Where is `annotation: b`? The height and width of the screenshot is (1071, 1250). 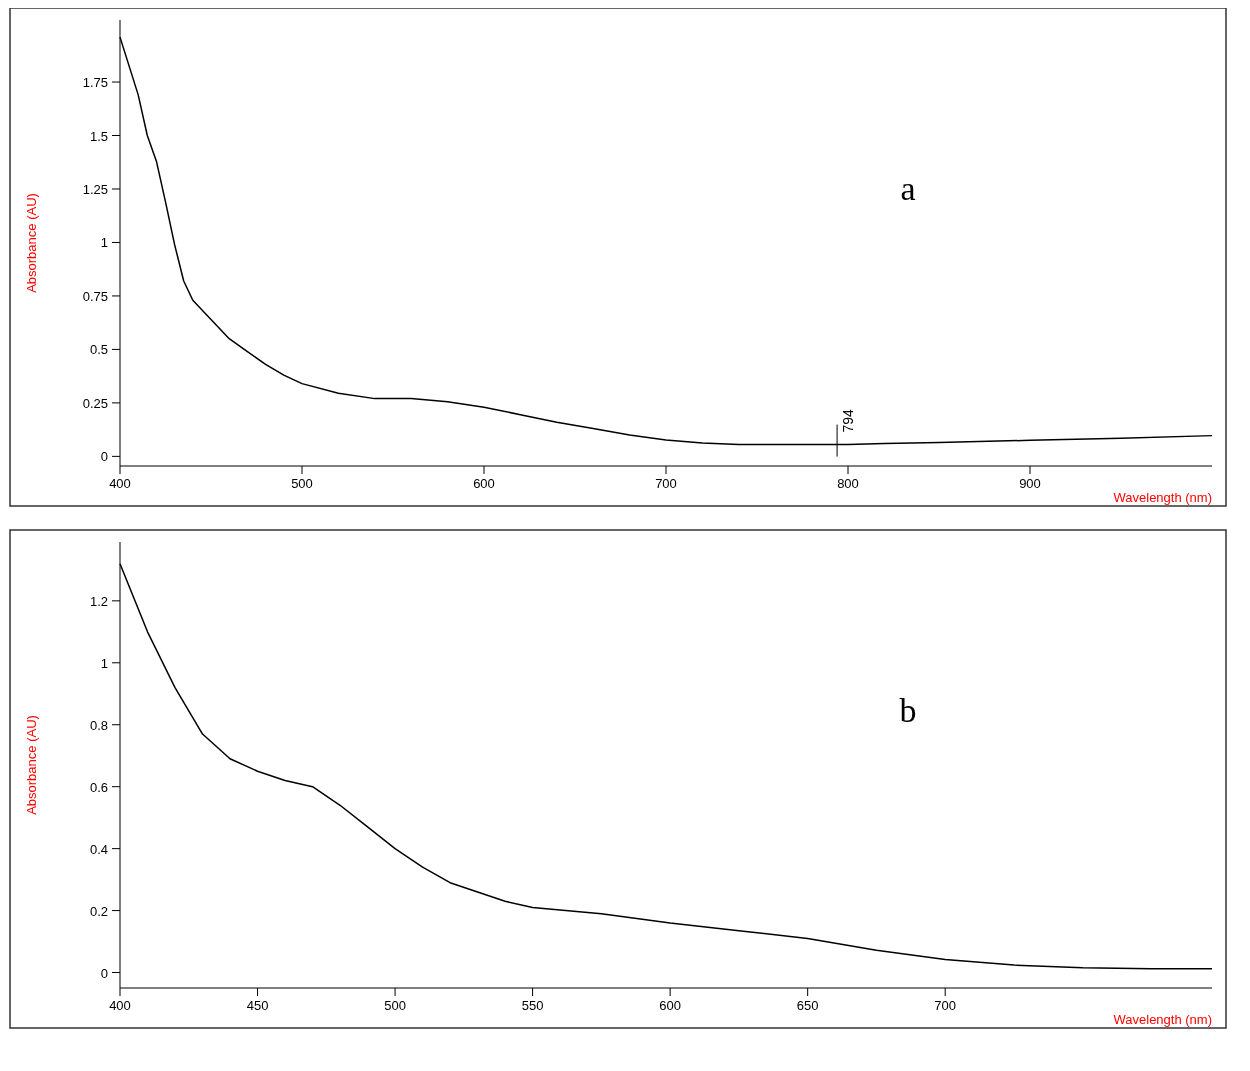
annotation: b is located at coordinates (908, 710).